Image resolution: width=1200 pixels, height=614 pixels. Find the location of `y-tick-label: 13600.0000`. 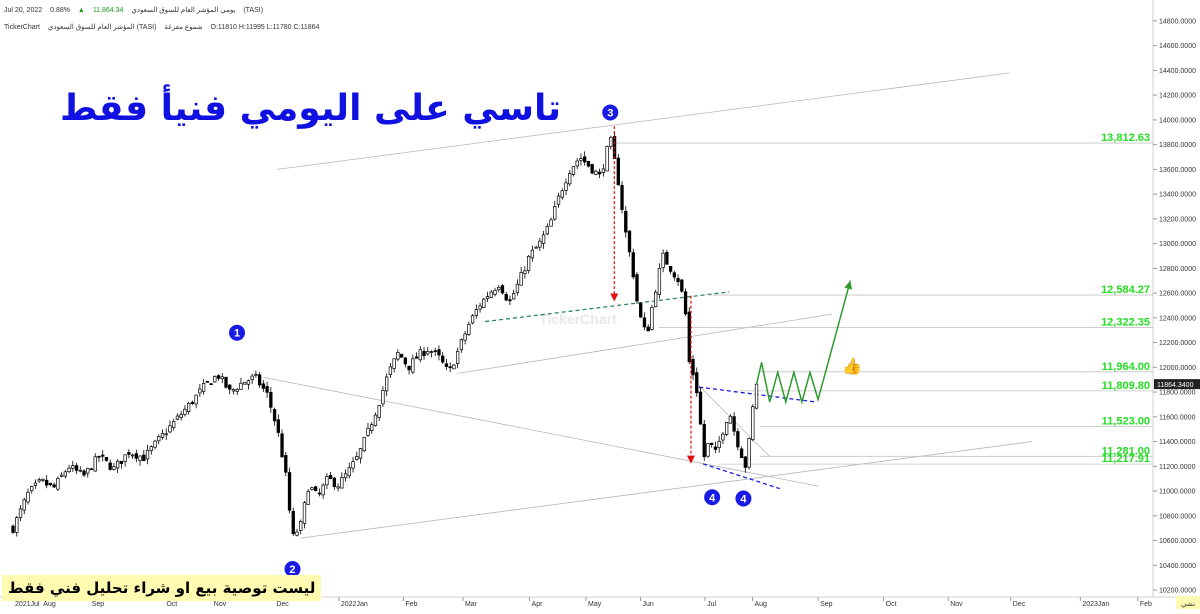

y-tick-label: 13600.0000 is located at coordinates (1177, 170).